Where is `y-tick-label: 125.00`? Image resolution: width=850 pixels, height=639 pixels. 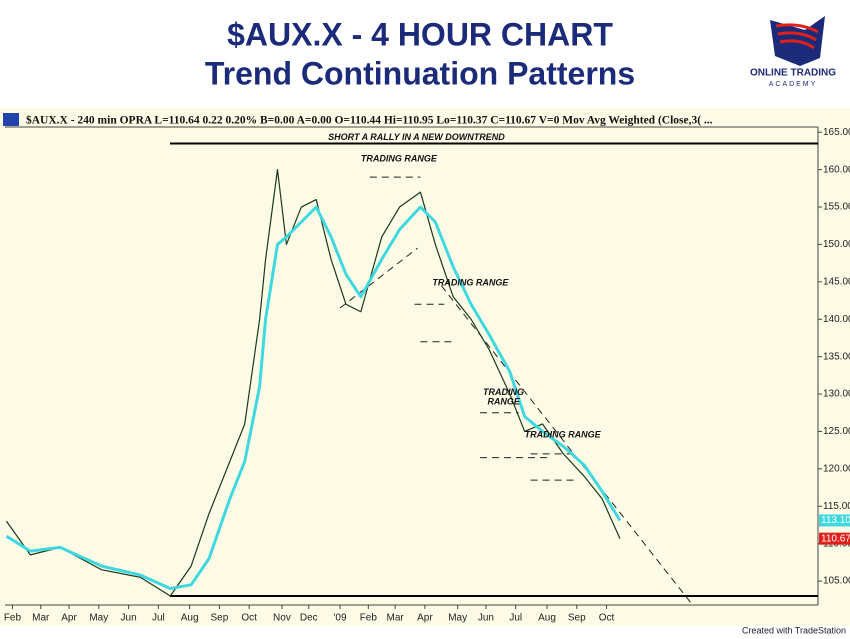
y-tick-label: 125.00 is located at coordinates (836, 431).